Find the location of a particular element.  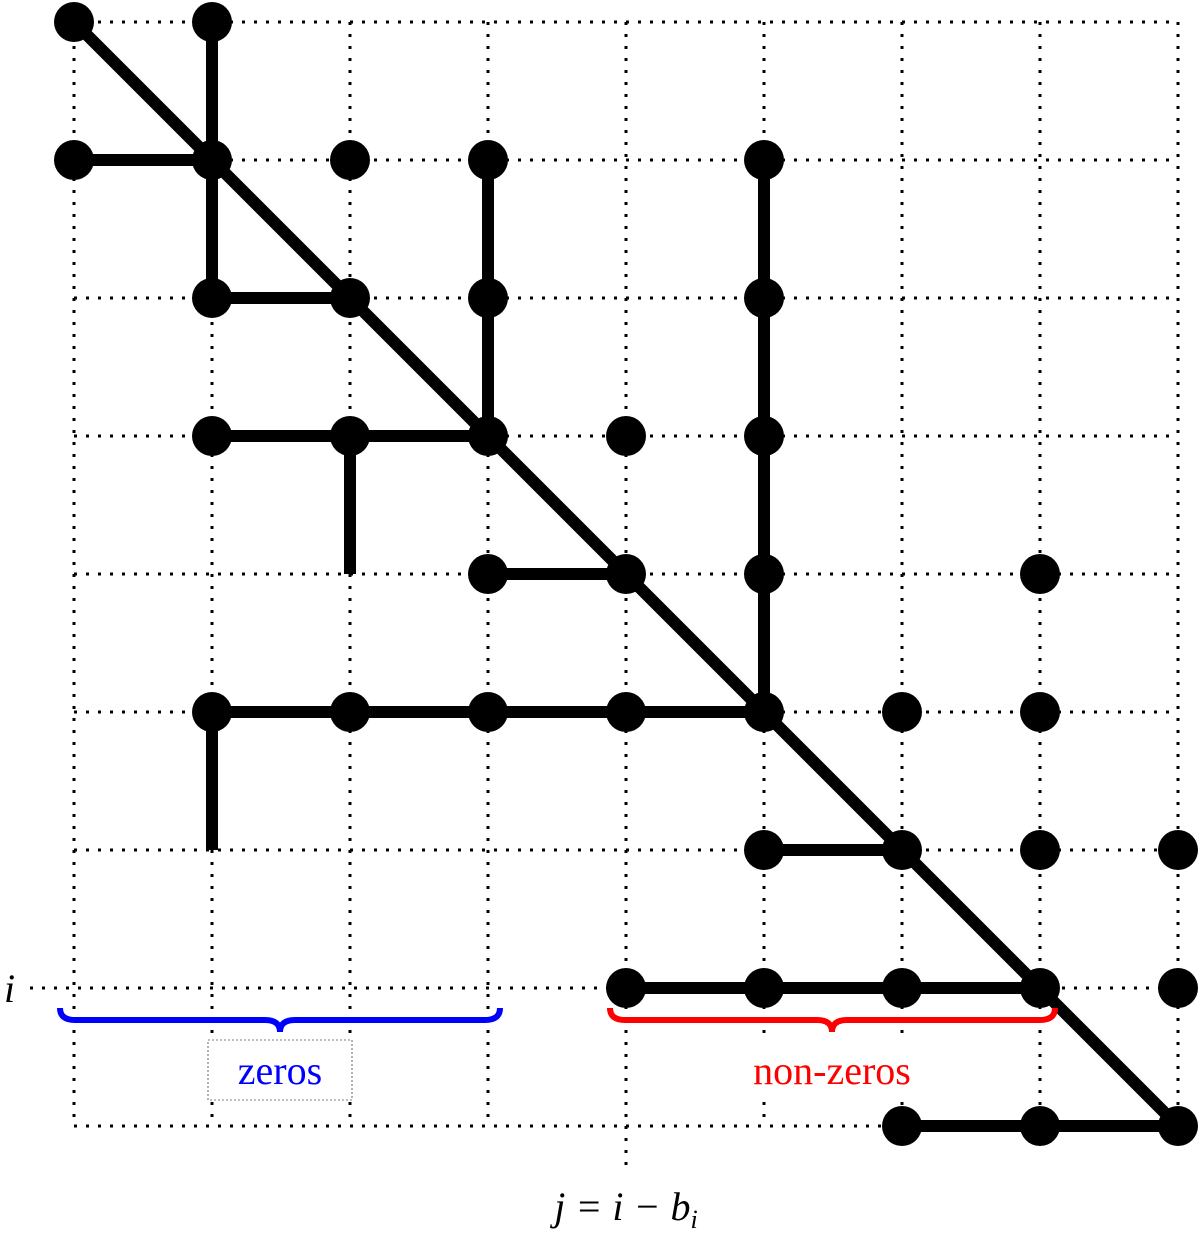

nonzeros-label: non-zeros is located at coordinates (832, 1070).